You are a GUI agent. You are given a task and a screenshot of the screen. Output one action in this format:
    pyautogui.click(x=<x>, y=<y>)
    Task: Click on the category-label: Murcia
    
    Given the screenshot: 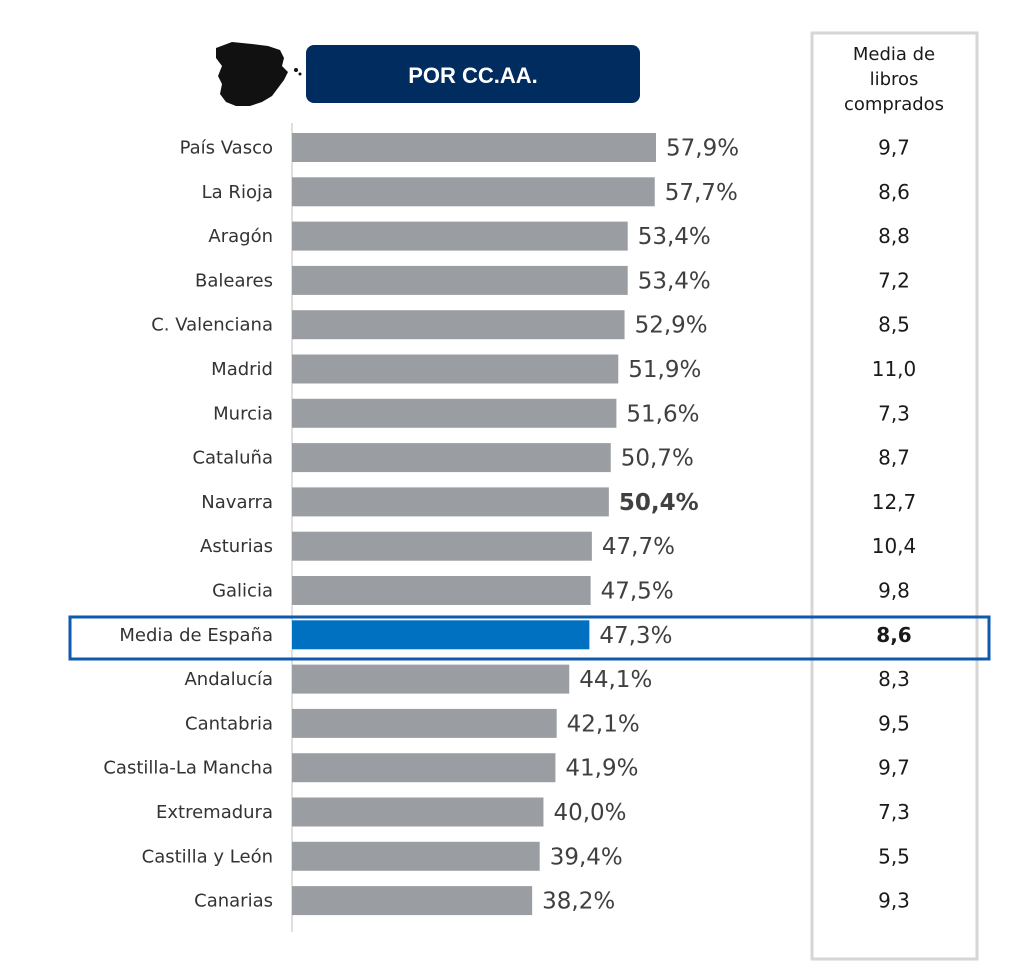 What is the action you would take?
    pyautogui.click(x=243, y=413)
    